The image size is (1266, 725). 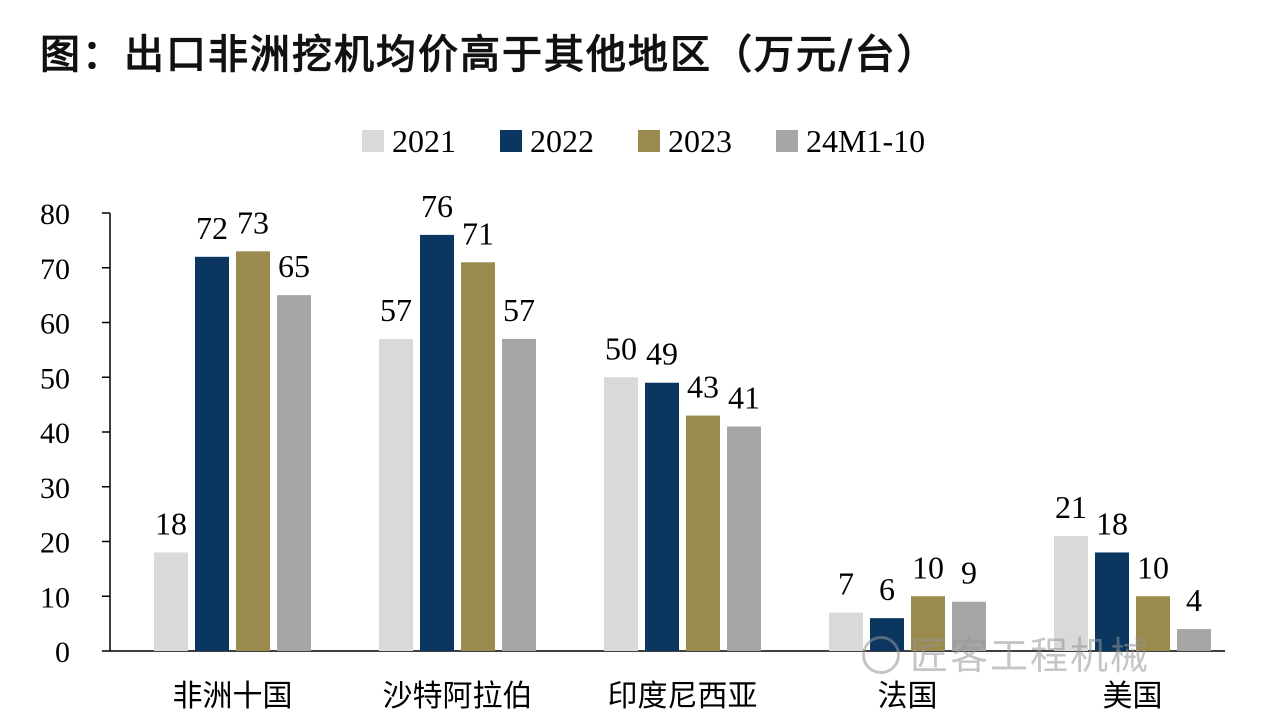 I want to click on data-label: 4, so click(x=1194, y=600).